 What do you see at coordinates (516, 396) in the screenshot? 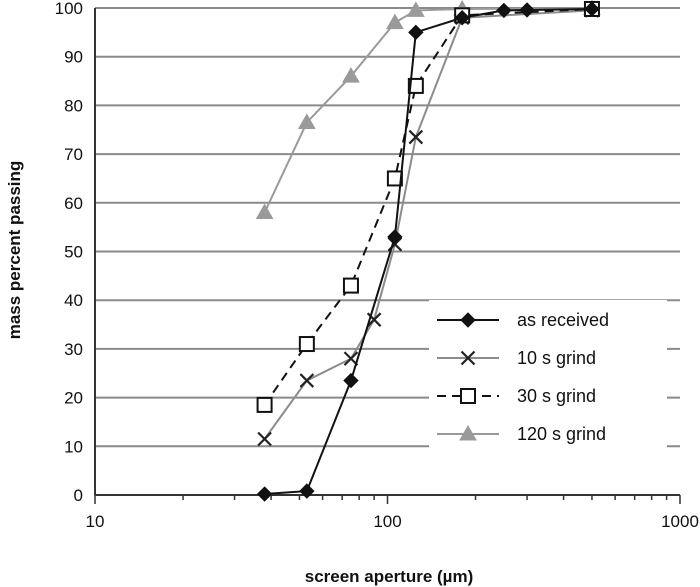
I see `legend-item: 30 s grind` at bounding box center [516, 396].